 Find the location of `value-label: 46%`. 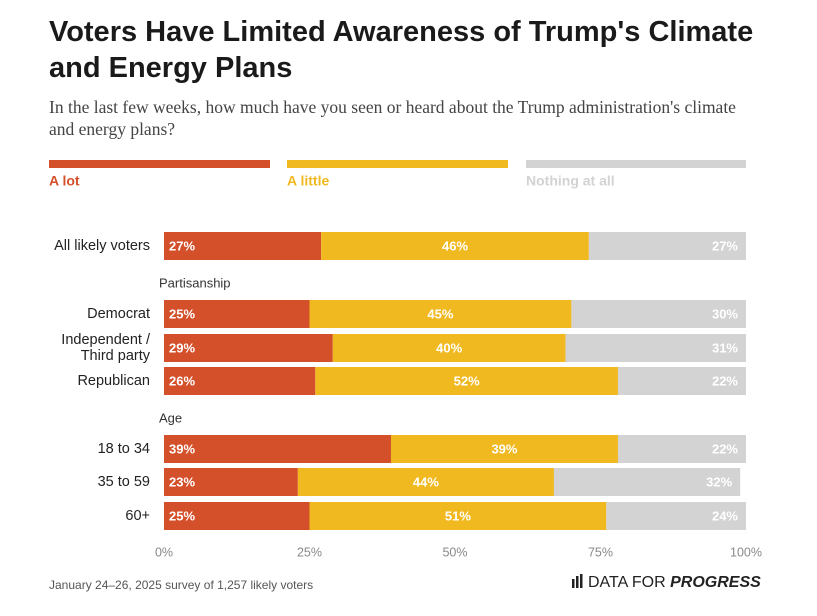

value-label: 46% is located at coordinates (455, 245).